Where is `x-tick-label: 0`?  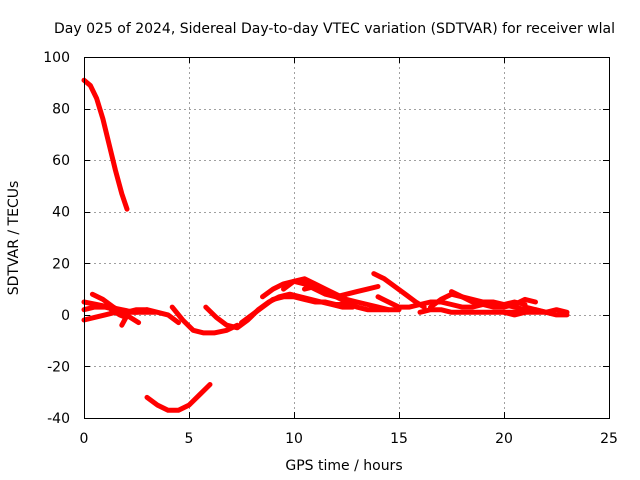
x-tick-label: 0 is located at coordinates (84, 439).